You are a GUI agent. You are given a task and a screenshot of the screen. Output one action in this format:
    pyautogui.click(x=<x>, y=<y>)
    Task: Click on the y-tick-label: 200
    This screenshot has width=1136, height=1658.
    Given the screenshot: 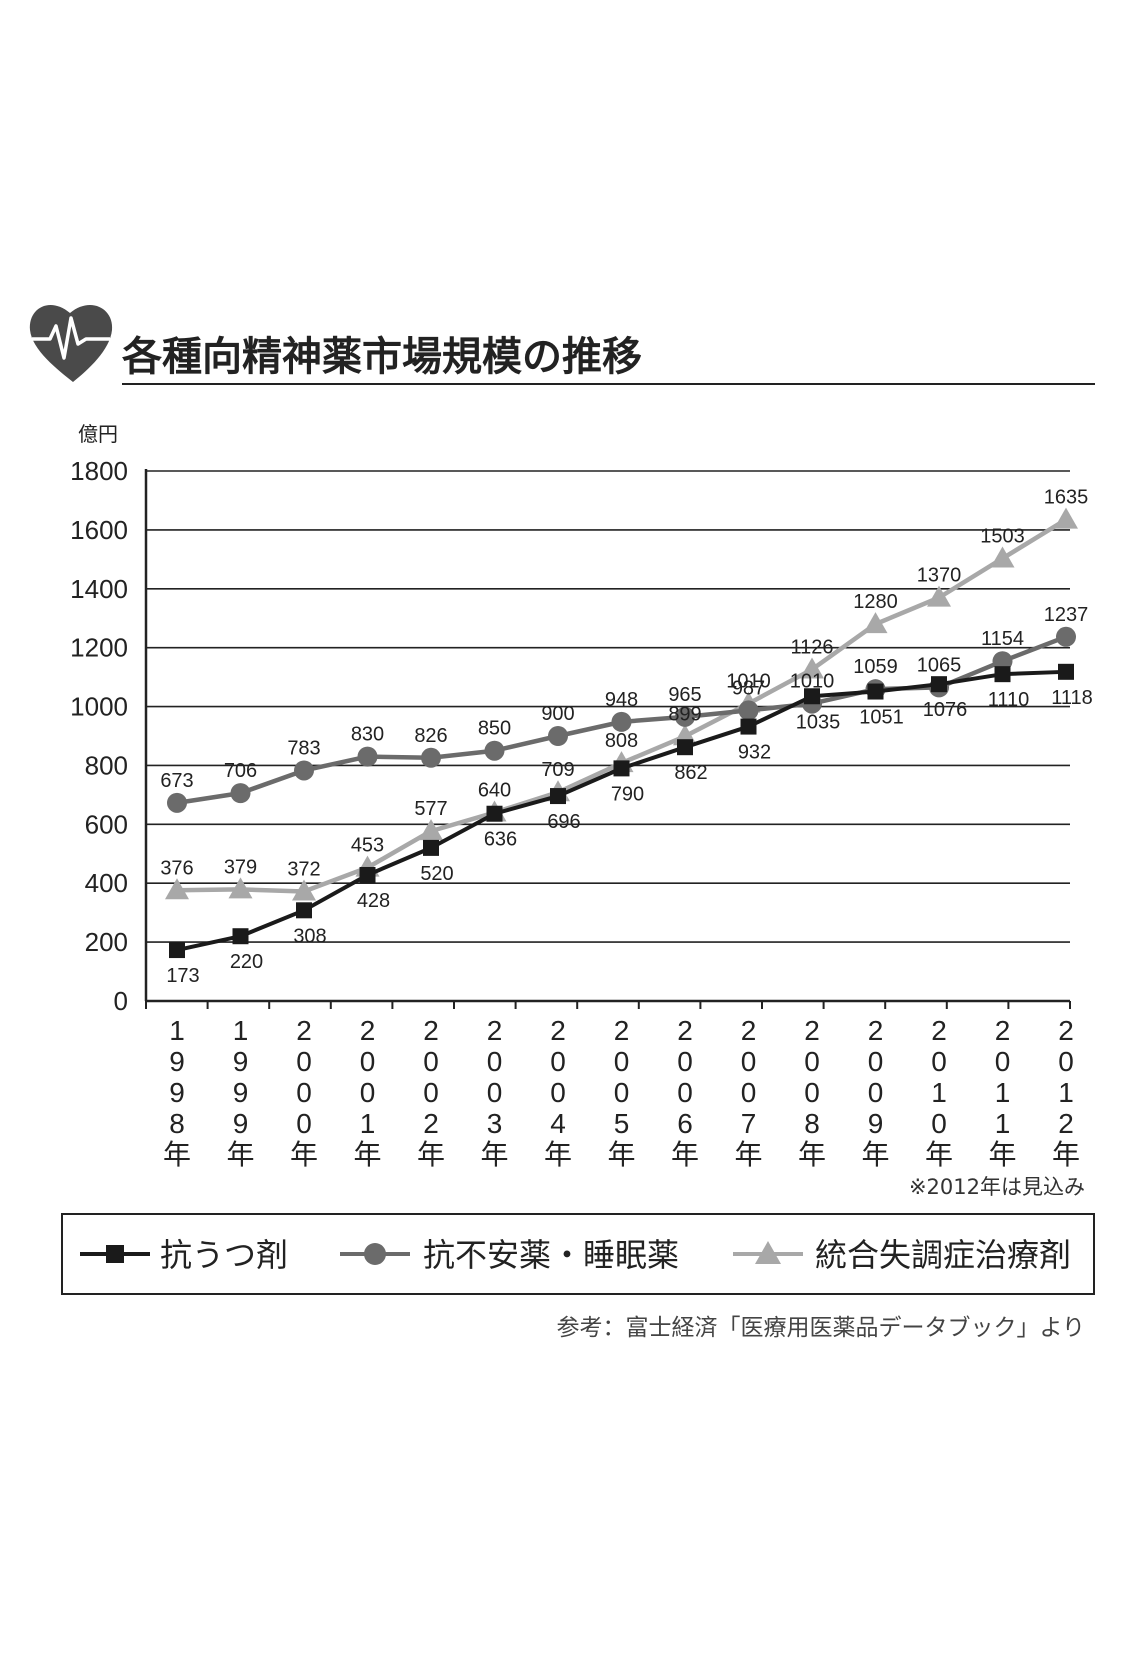 What is the action you would take?
    pyautogui.click(x=106, y=942)
    